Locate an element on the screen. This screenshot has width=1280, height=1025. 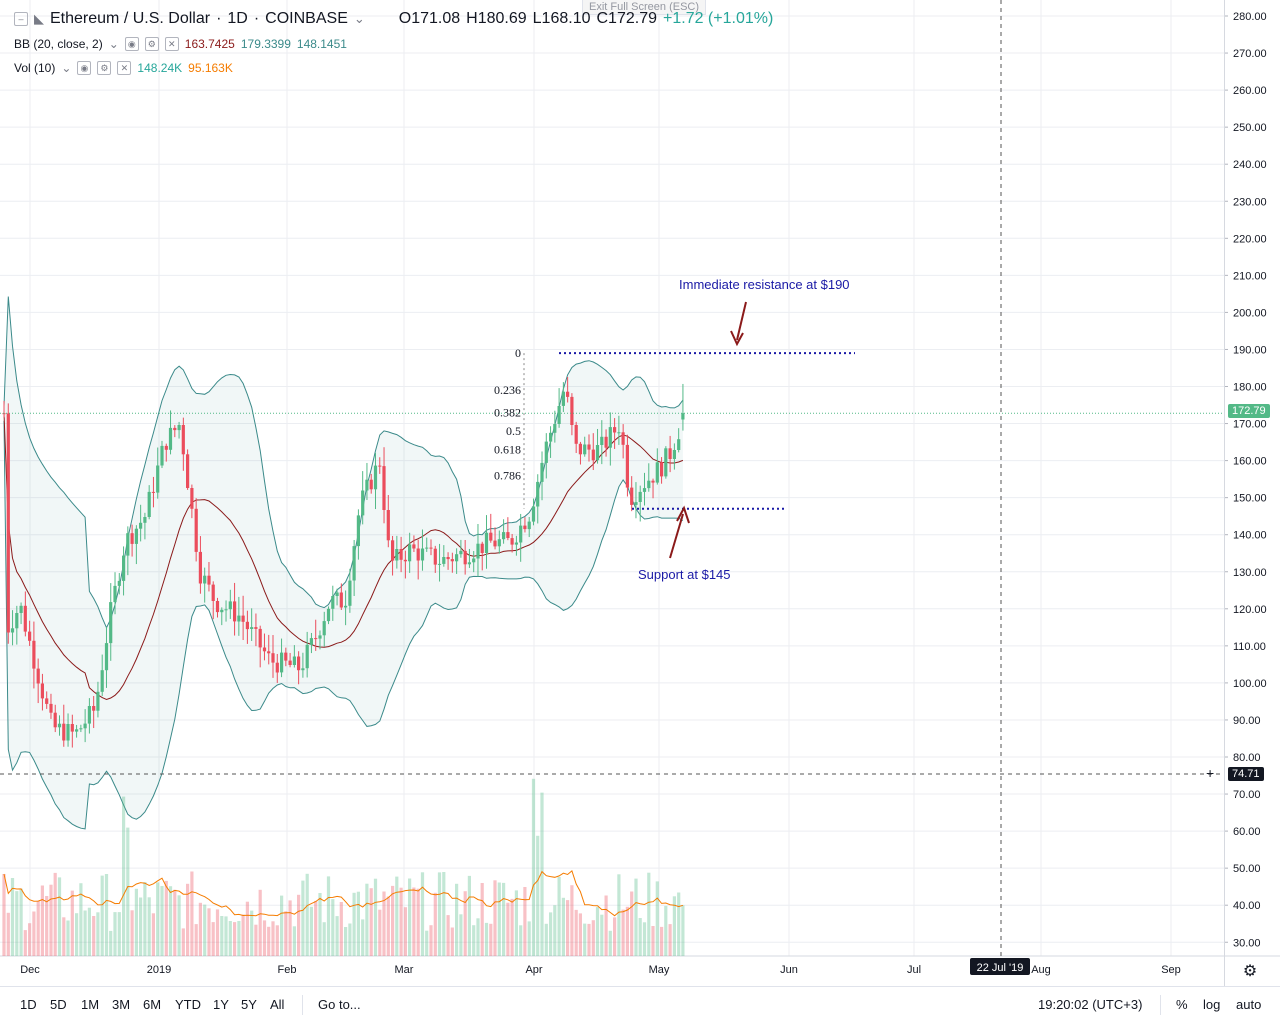
symbol-name: Ethereum / U.S. Dollar is located at coordinates (130, 18).